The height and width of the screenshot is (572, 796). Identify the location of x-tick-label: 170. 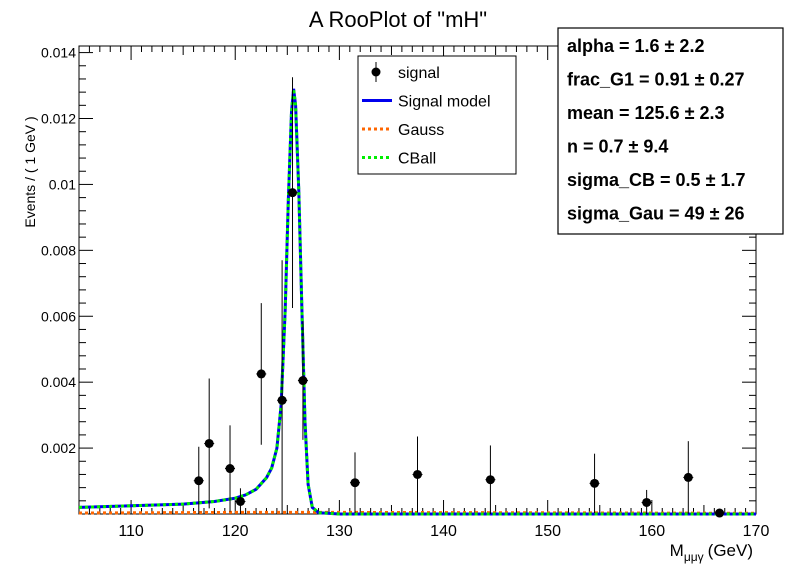
(756, 531).